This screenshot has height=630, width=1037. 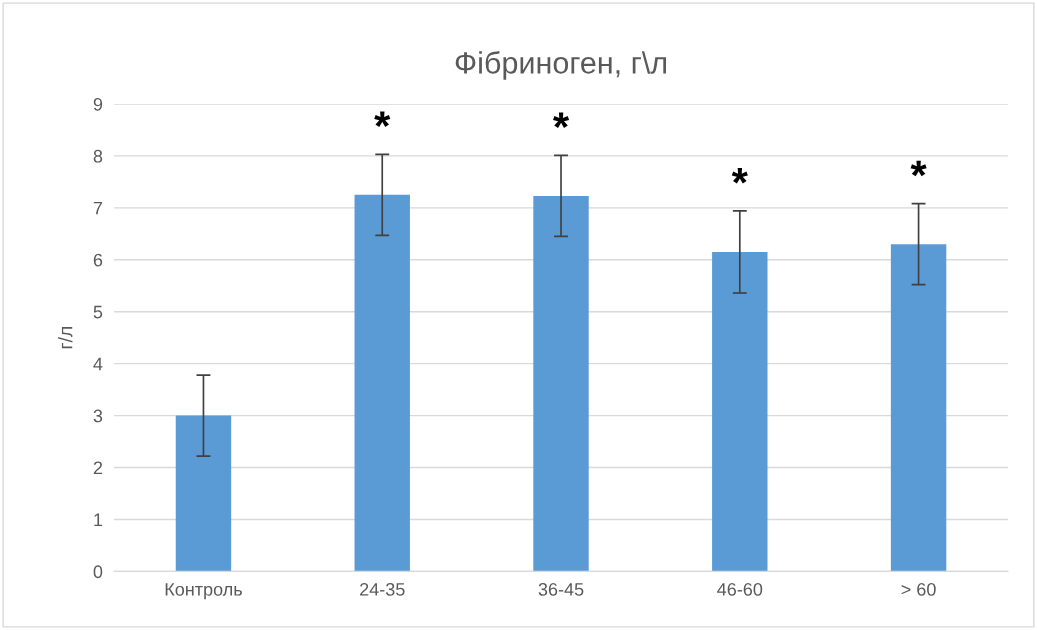 What do you see at coordinates (65, 338) in the screenshot?
I see `y-axis-title: г/л` at bounding box center [65, 338].